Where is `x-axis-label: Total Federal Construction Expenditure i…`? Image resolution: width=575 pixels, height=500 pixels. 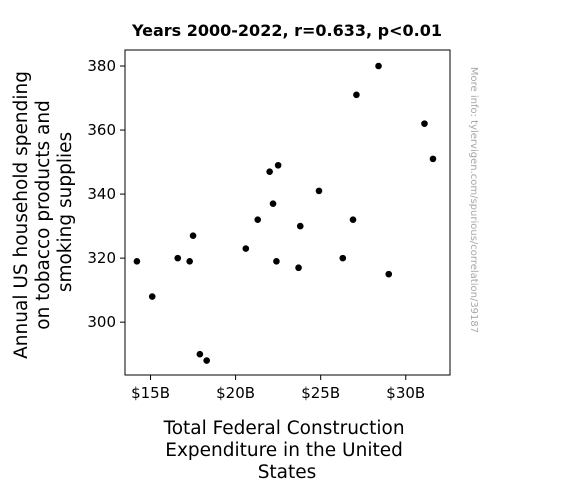 x-axis-label: Total Federal Construction Expenditure i… is located at coordinates (287, 450).